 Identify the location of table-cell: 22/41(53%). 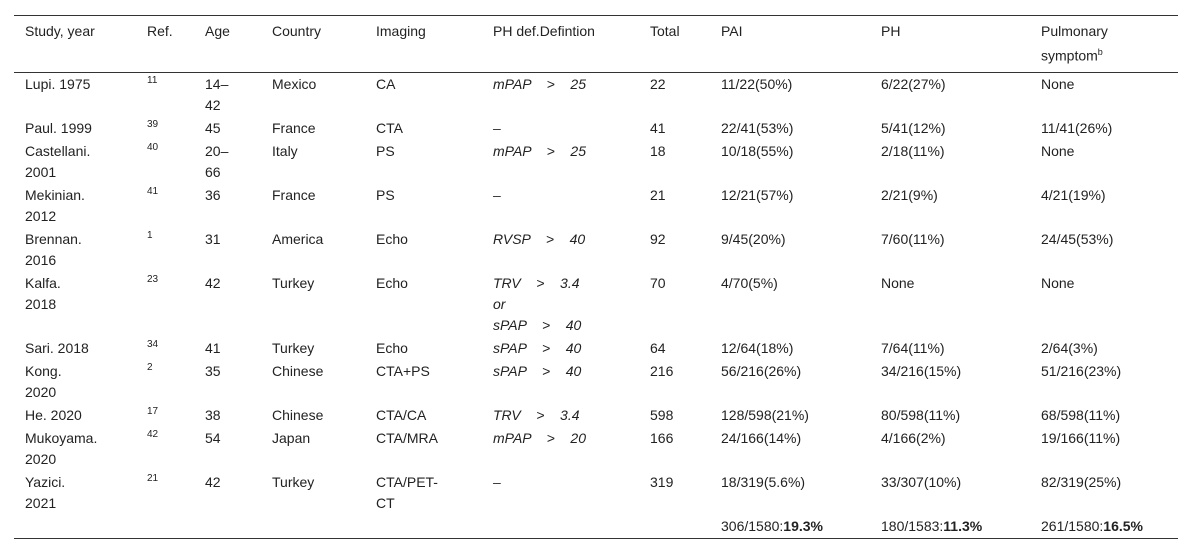
(757, 127).